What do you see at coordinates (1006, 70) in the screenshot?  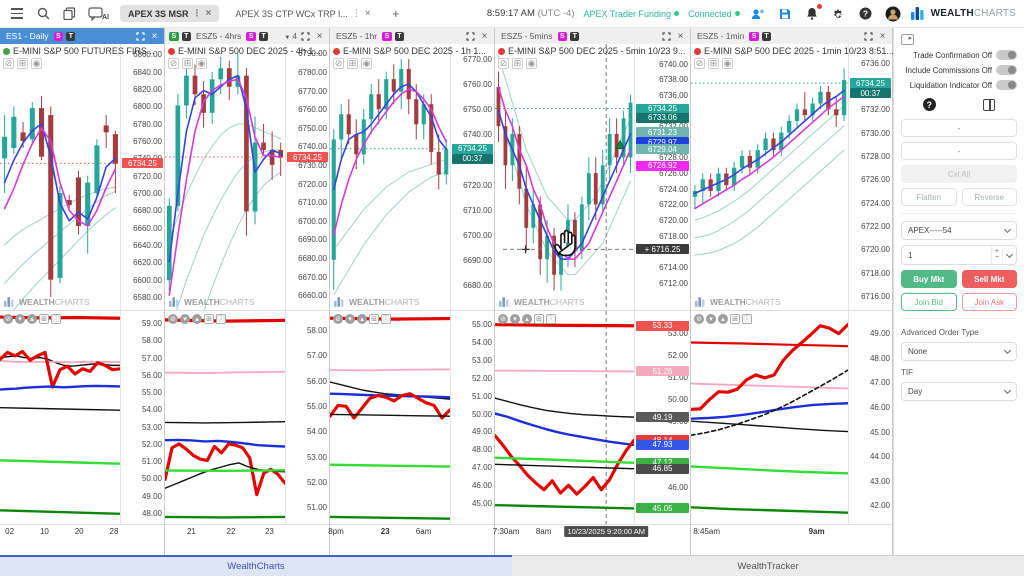 I see `include-commissions-toggle` at bounding box center [1006, 70].